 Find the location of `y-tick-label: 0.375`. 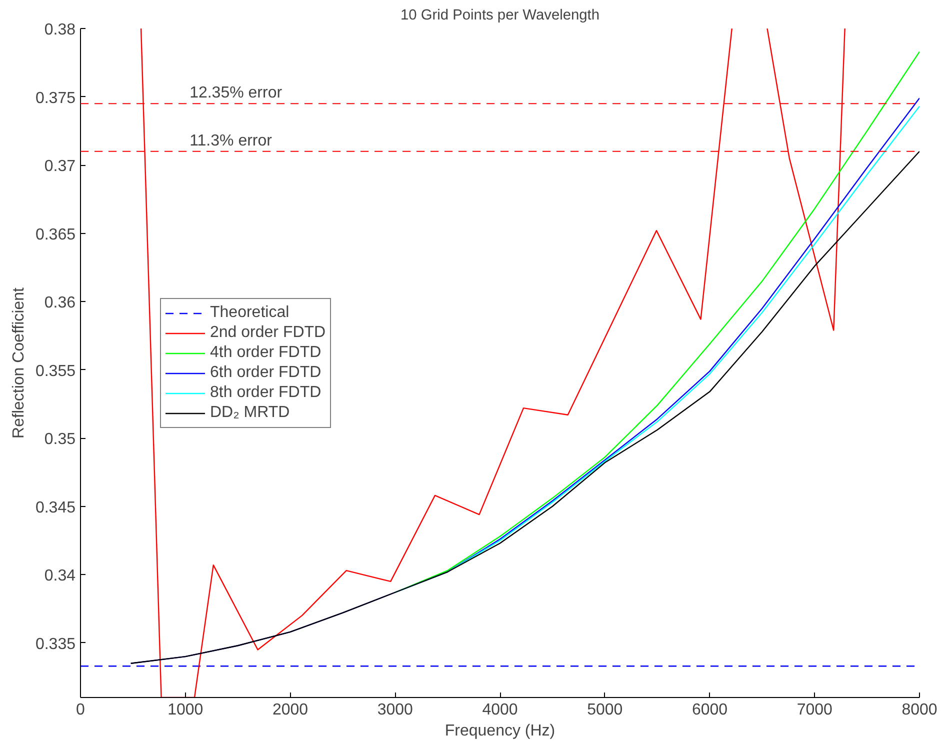

y-tick-label: 0.375 is located at coordinates (55, 98).